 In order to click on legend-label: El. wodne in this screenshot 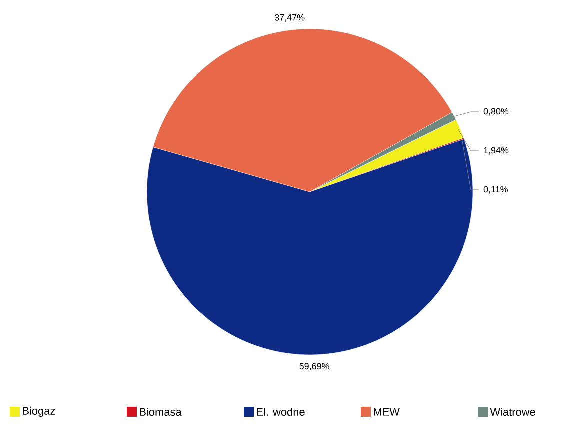, I will do `click(281, 412)`.